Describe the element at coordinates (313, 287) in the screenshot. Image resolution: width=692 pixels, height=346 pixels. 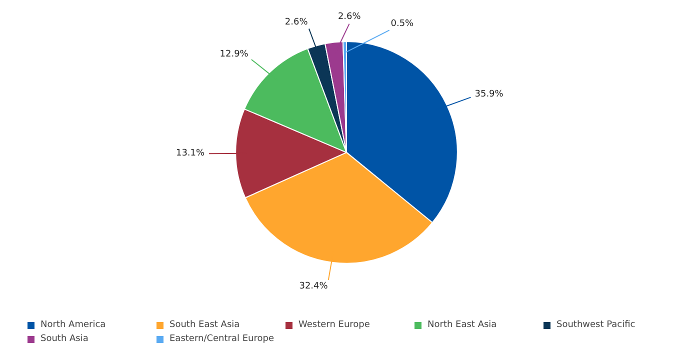
I see `data-label: 32.4%` at that location.